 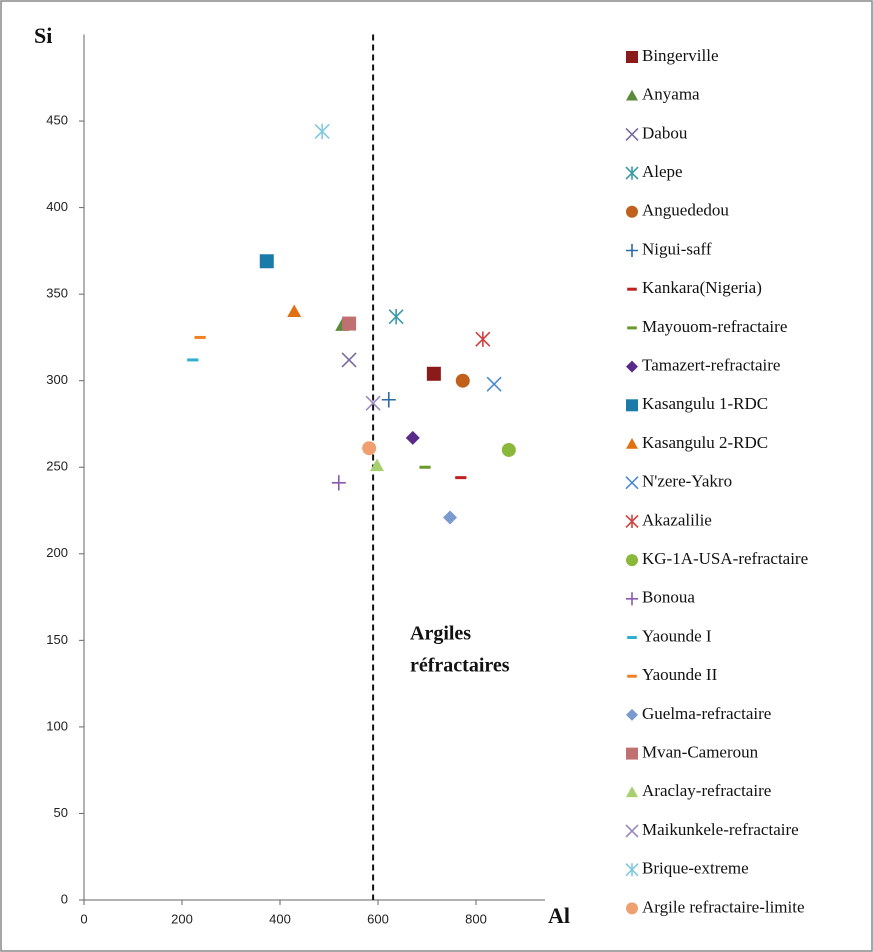 I want to click on legend-label: Kankara(Nigeria), so click(x=702, y=287).